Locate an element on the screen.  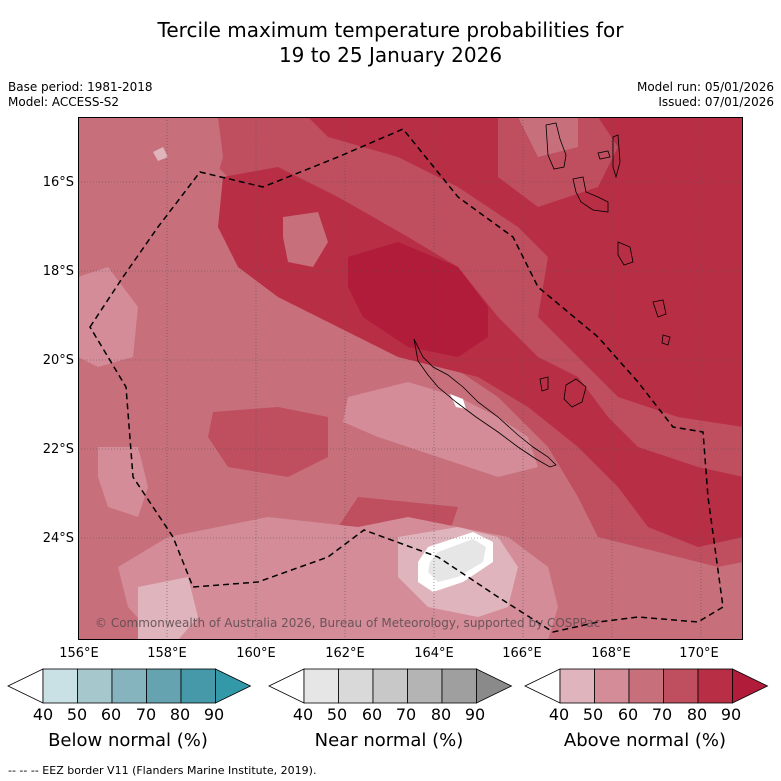
lon-label-162e: 162°E is located at coordinates (345, 653).